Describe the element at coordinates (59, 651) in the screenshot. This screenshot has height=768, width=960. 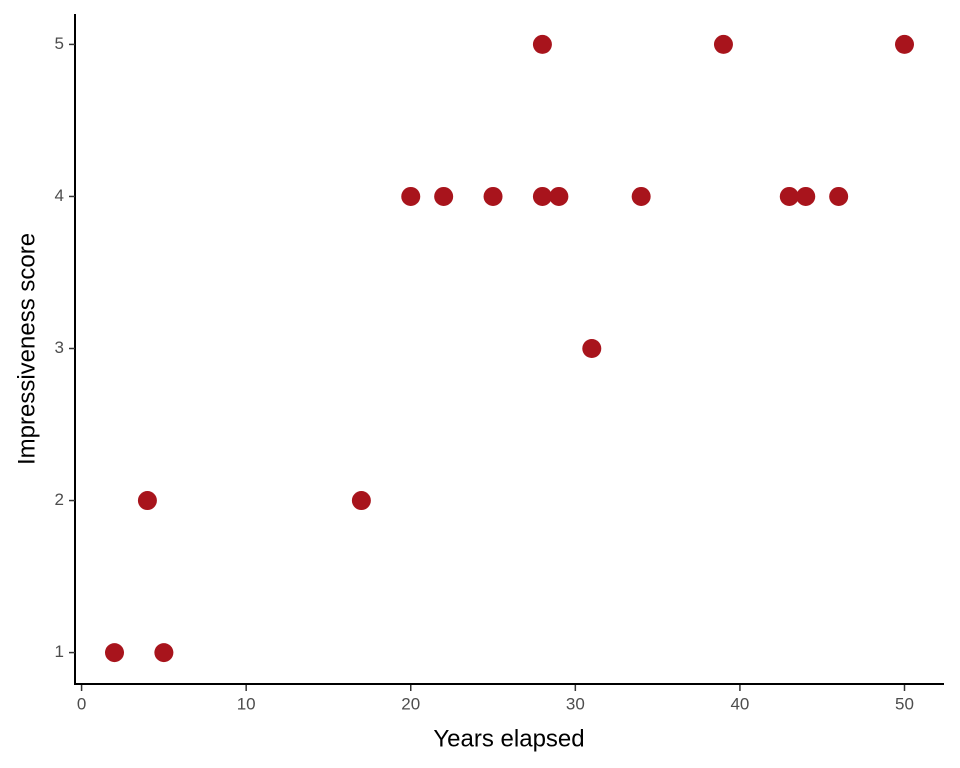
I see `y-tick-label: 1` at that location.